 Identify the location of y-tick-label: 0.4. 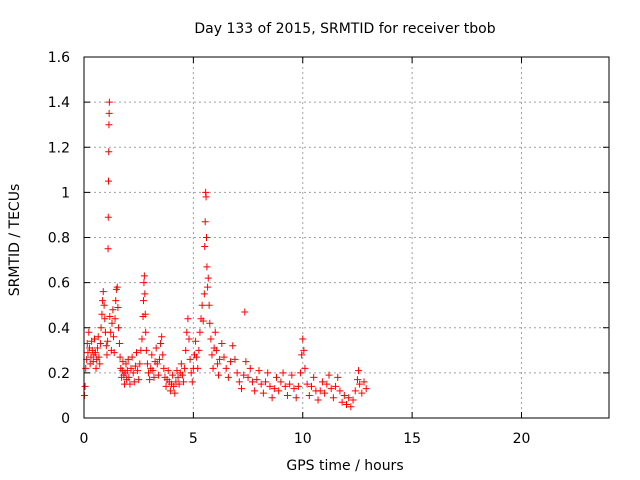
(59, 329).